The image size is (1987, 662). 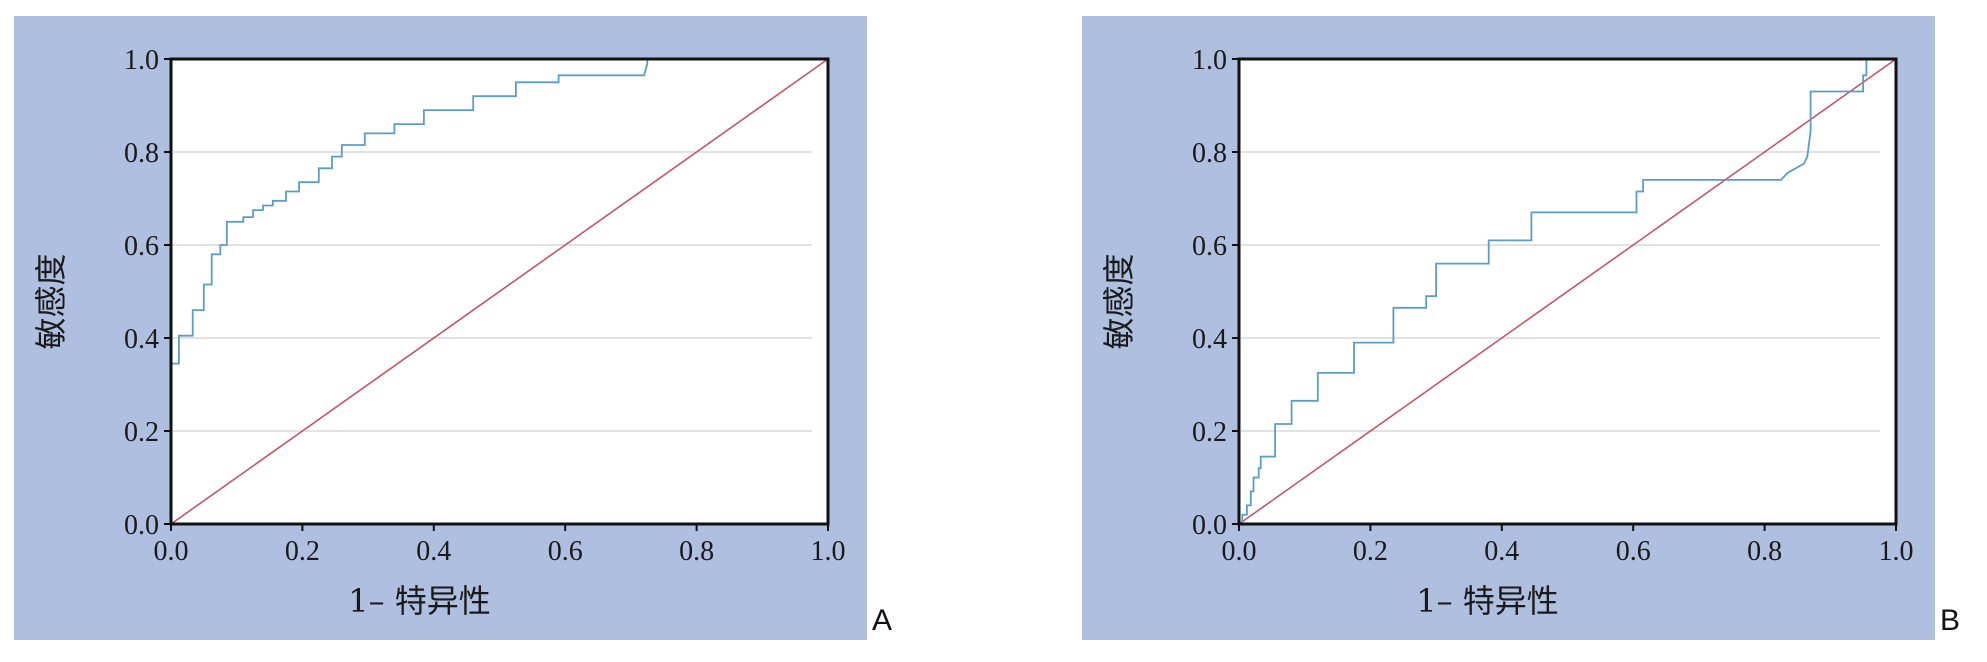 What do you see at coordinates (1487, 601) in the screenshot?
I see `x-axis-title-b: 1– 特异性` at bounding box center [1487, 601].